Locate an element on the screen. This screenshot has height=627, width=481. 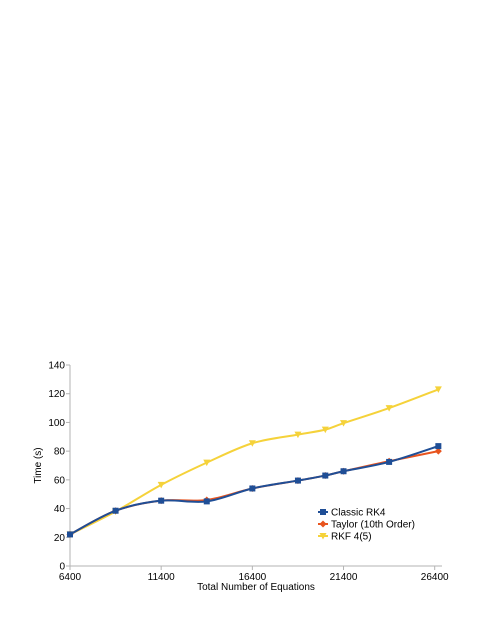
y-tick-label: 60 is located at coordinates (60, 480).